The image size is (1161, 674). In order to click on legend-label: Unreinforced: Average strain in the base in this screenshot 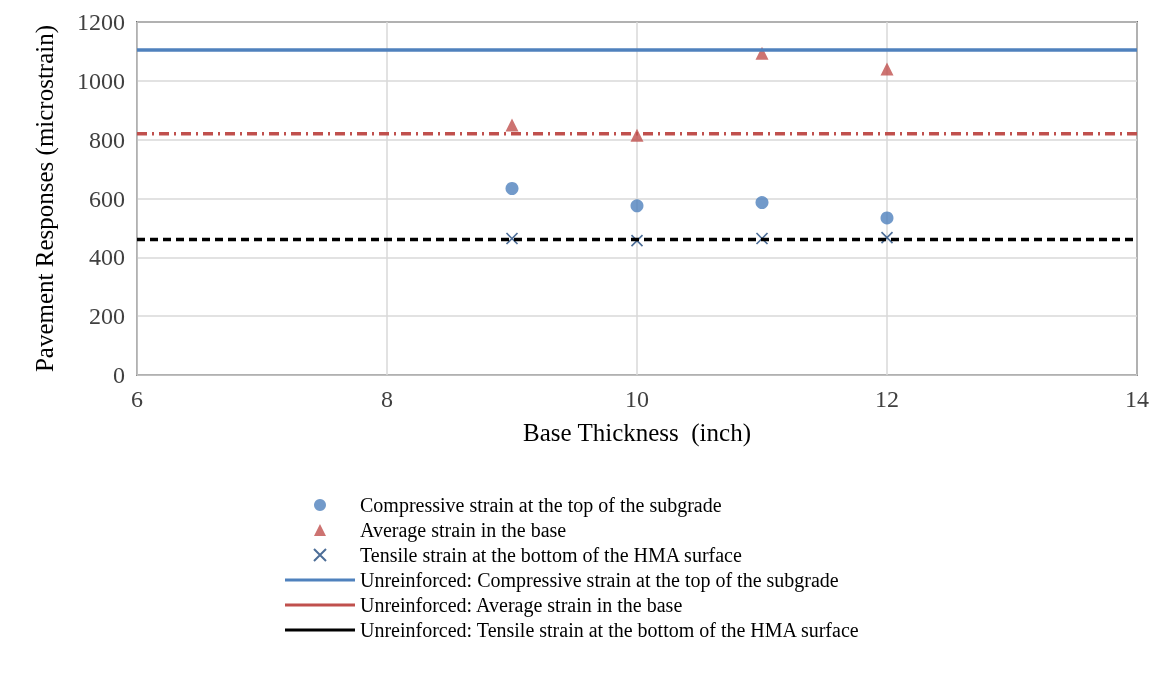, I will do `click(521, 605)`.